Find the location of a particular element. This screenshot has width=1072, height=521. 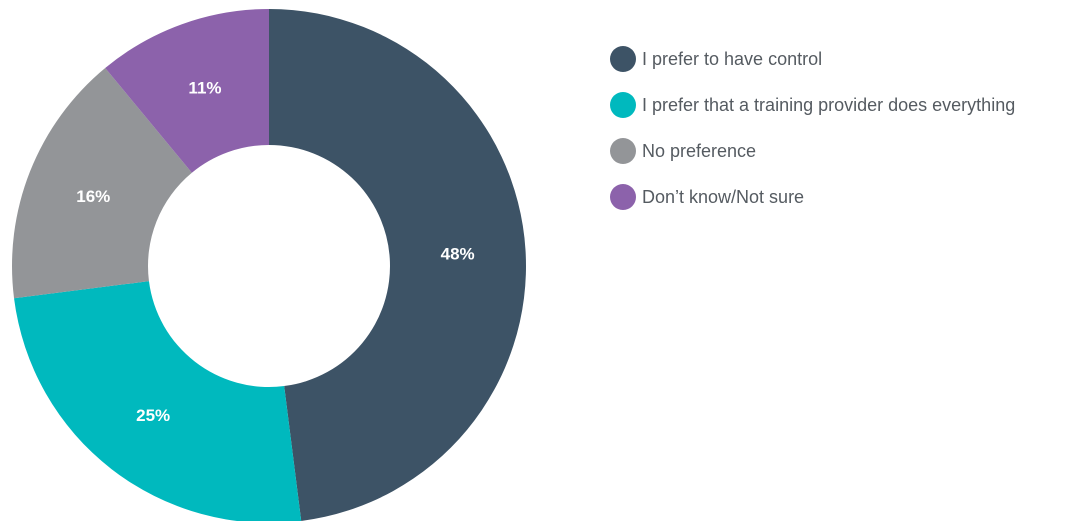

legend-item: No preference is located at coordinates (840, 151).